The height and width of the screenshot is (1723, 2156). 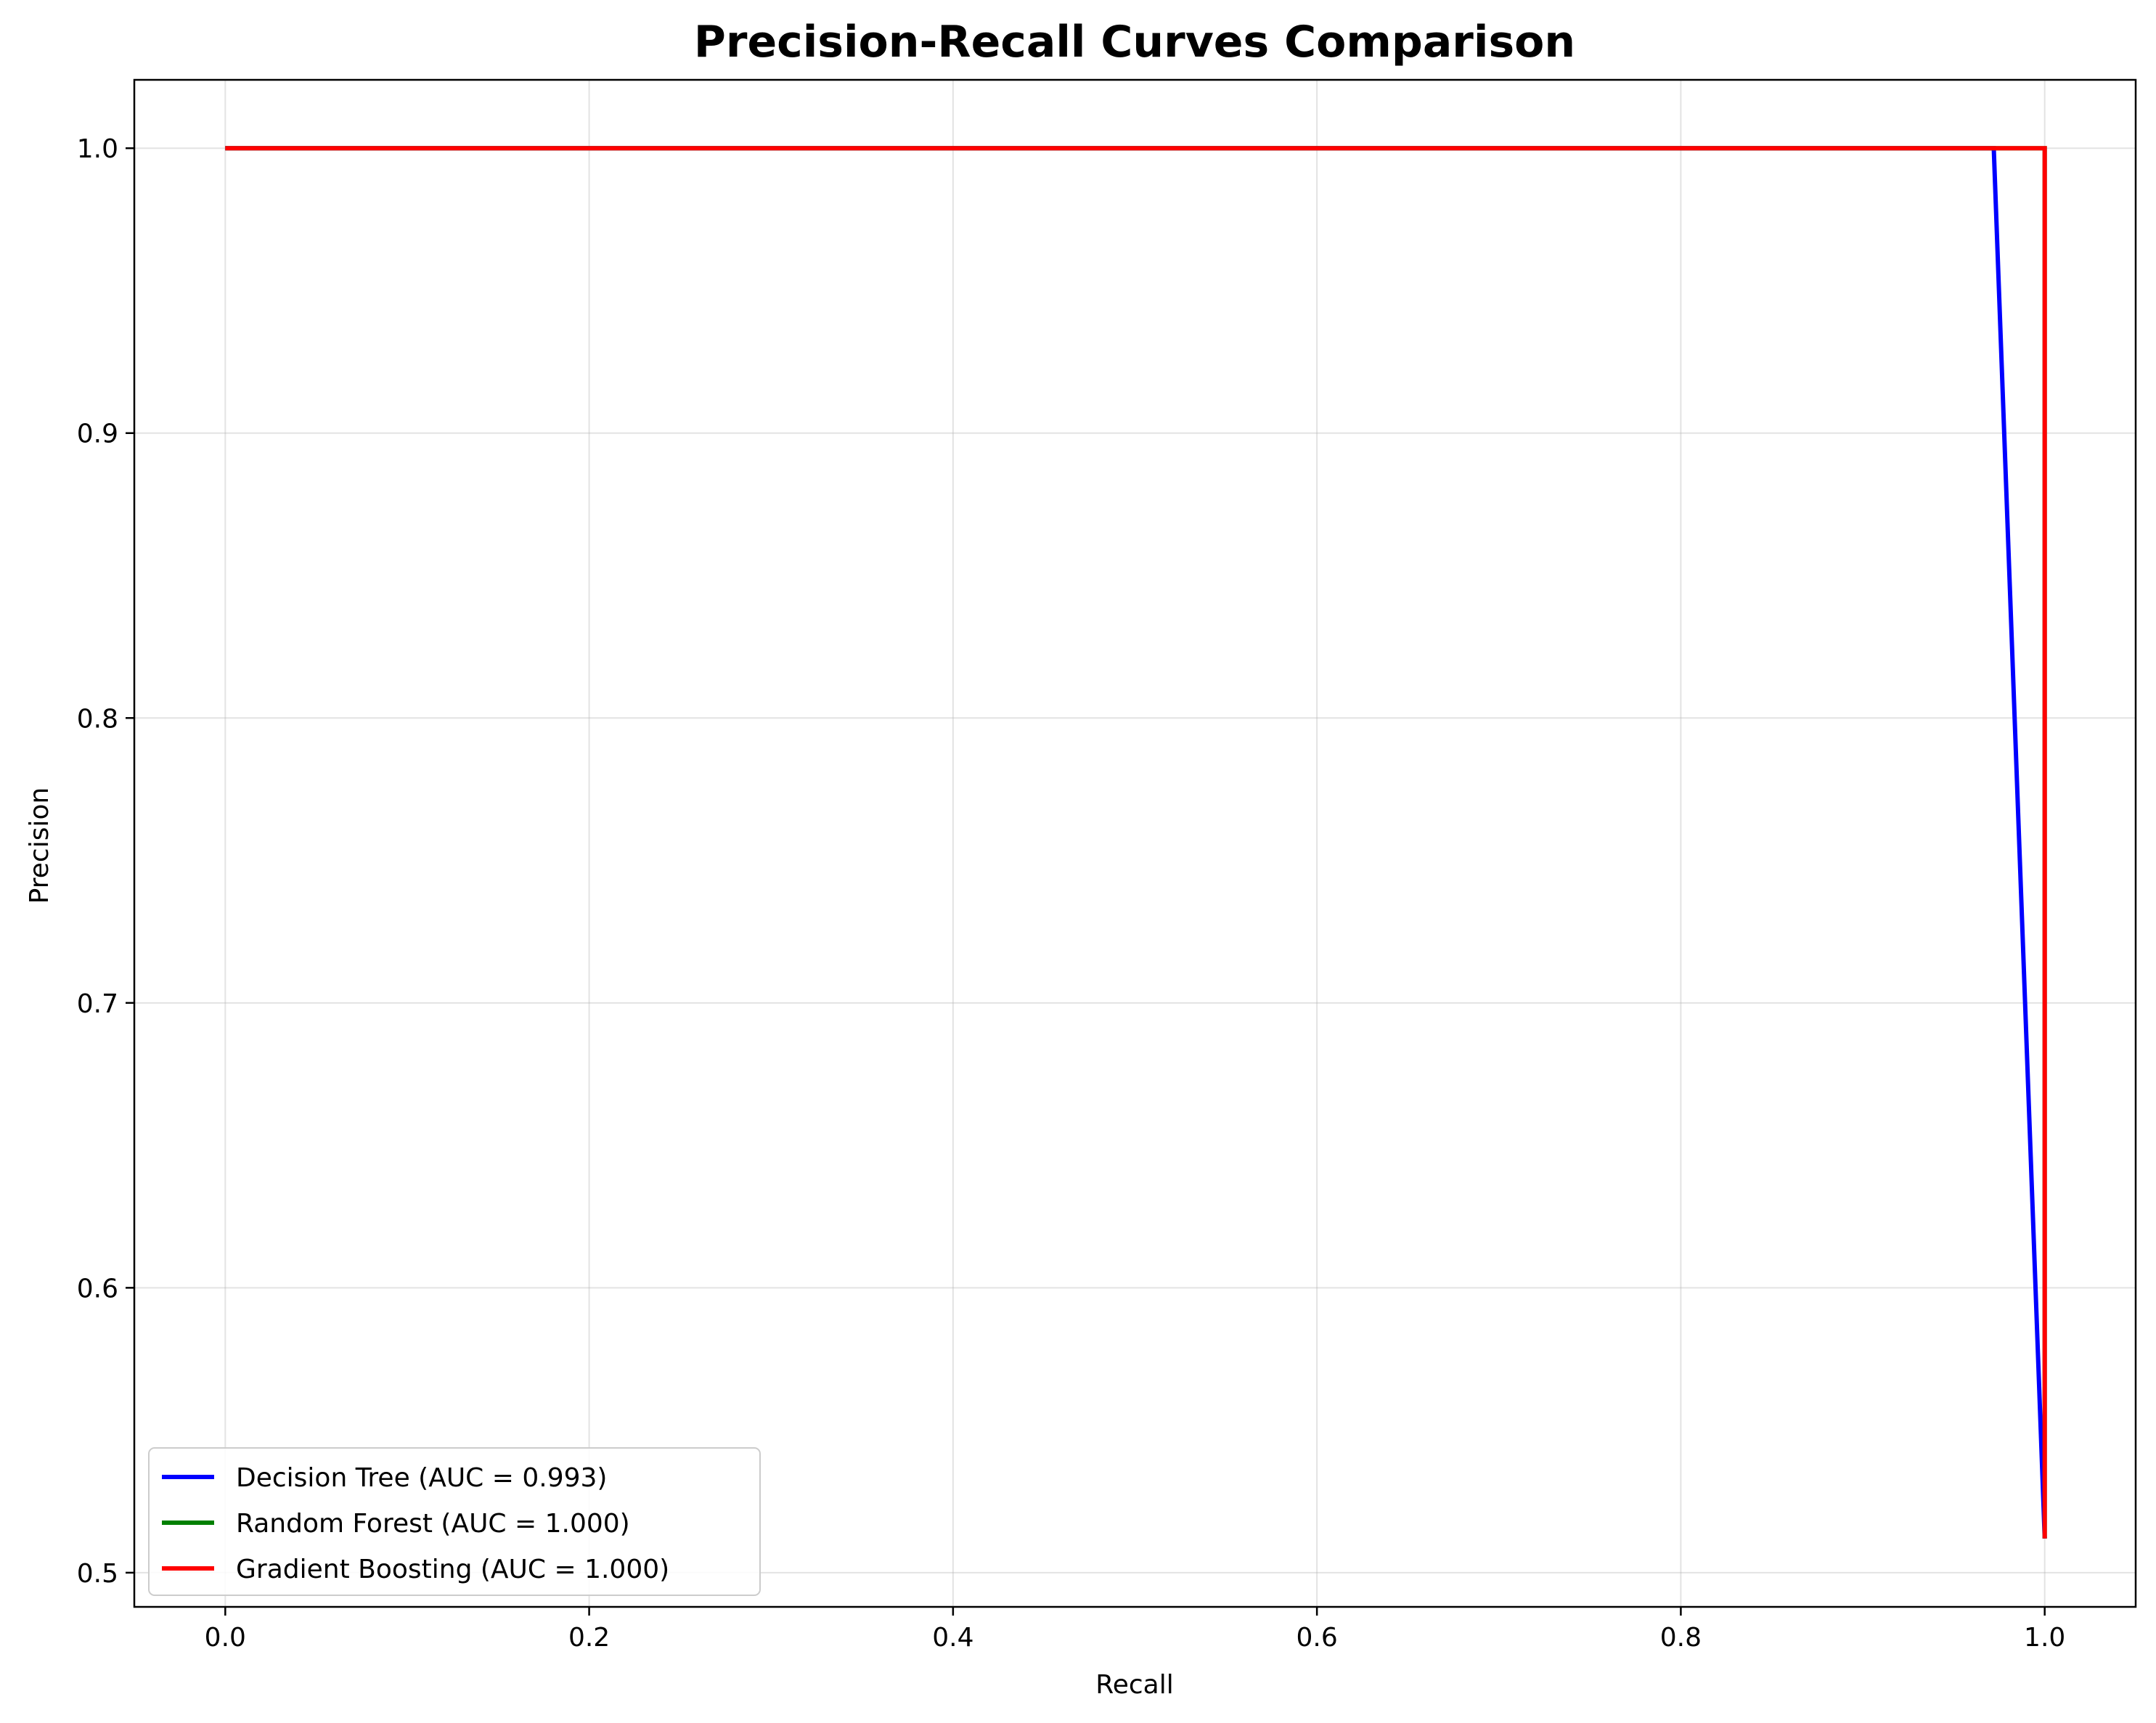 What do you see at coordinates (2045, 1638) in the screenshot?
I see `x-tick-label: 1.0` at bounding box center [2045, 1638].